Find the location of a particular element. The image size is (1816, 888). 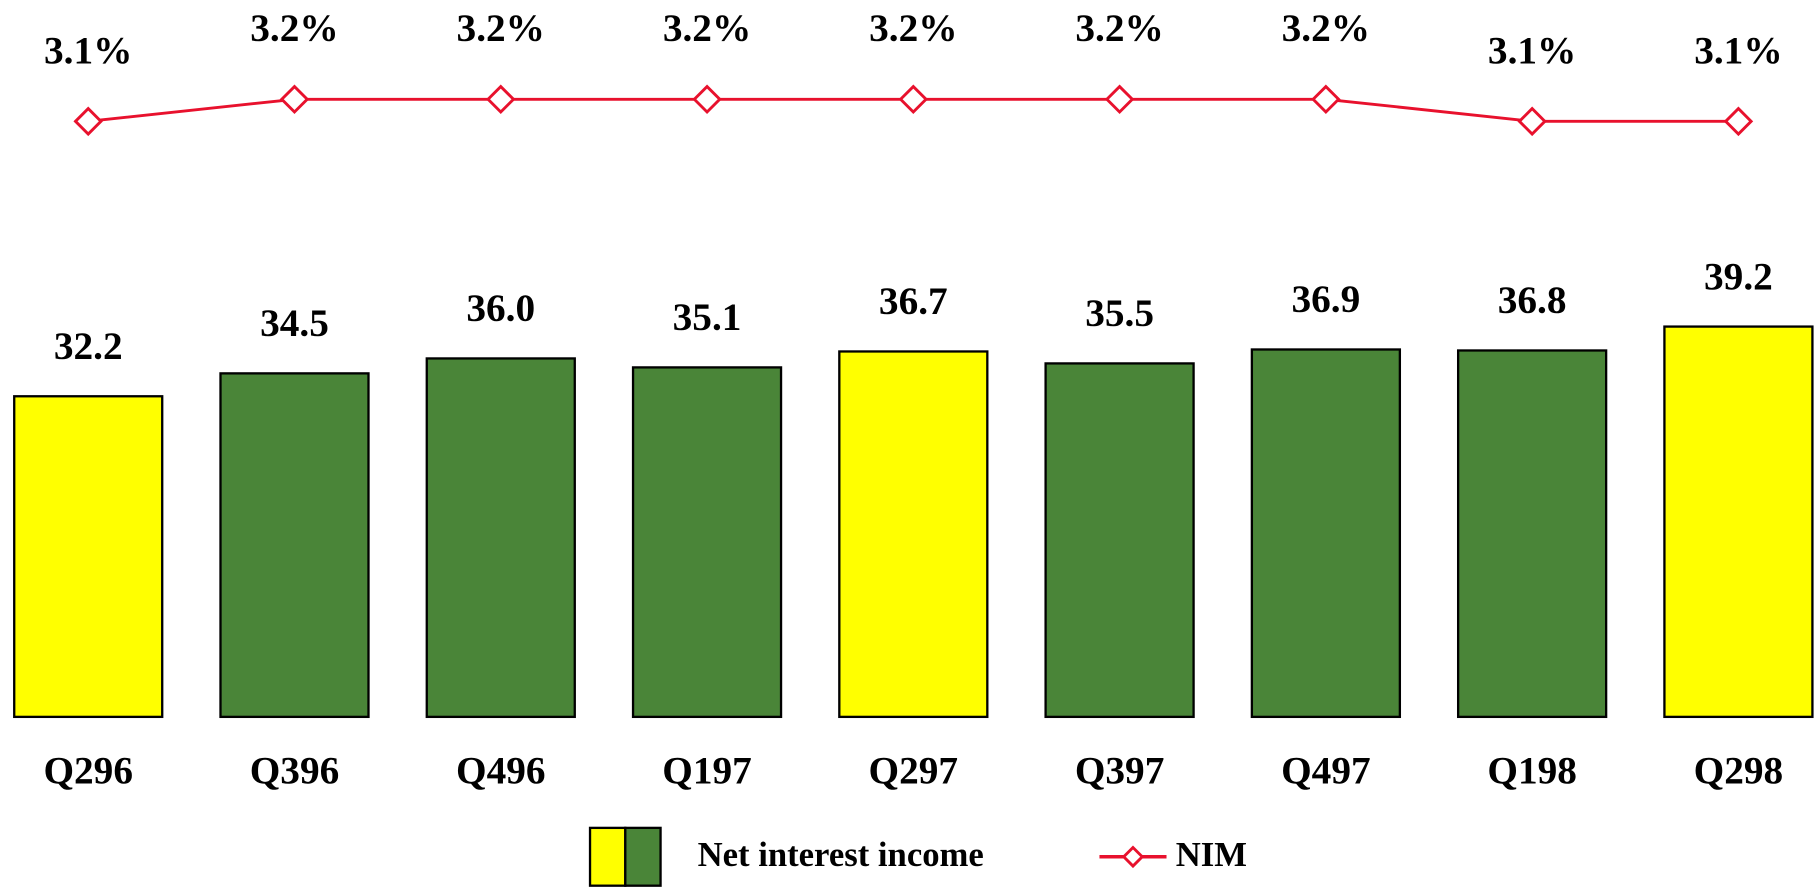

x-tick-label: Q297 is located at coordinates (914, 771).